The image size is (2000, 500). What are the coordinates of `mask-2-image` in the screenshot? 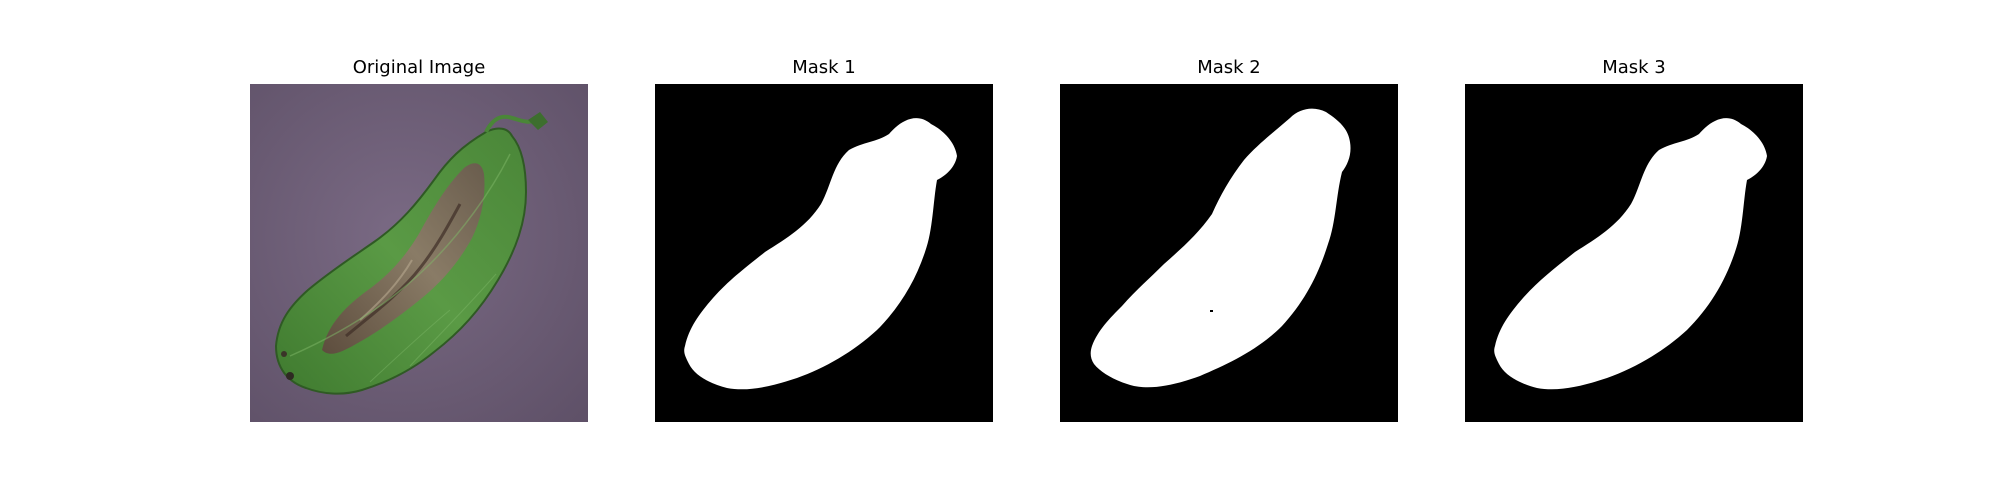 It's located at (1229, 253).